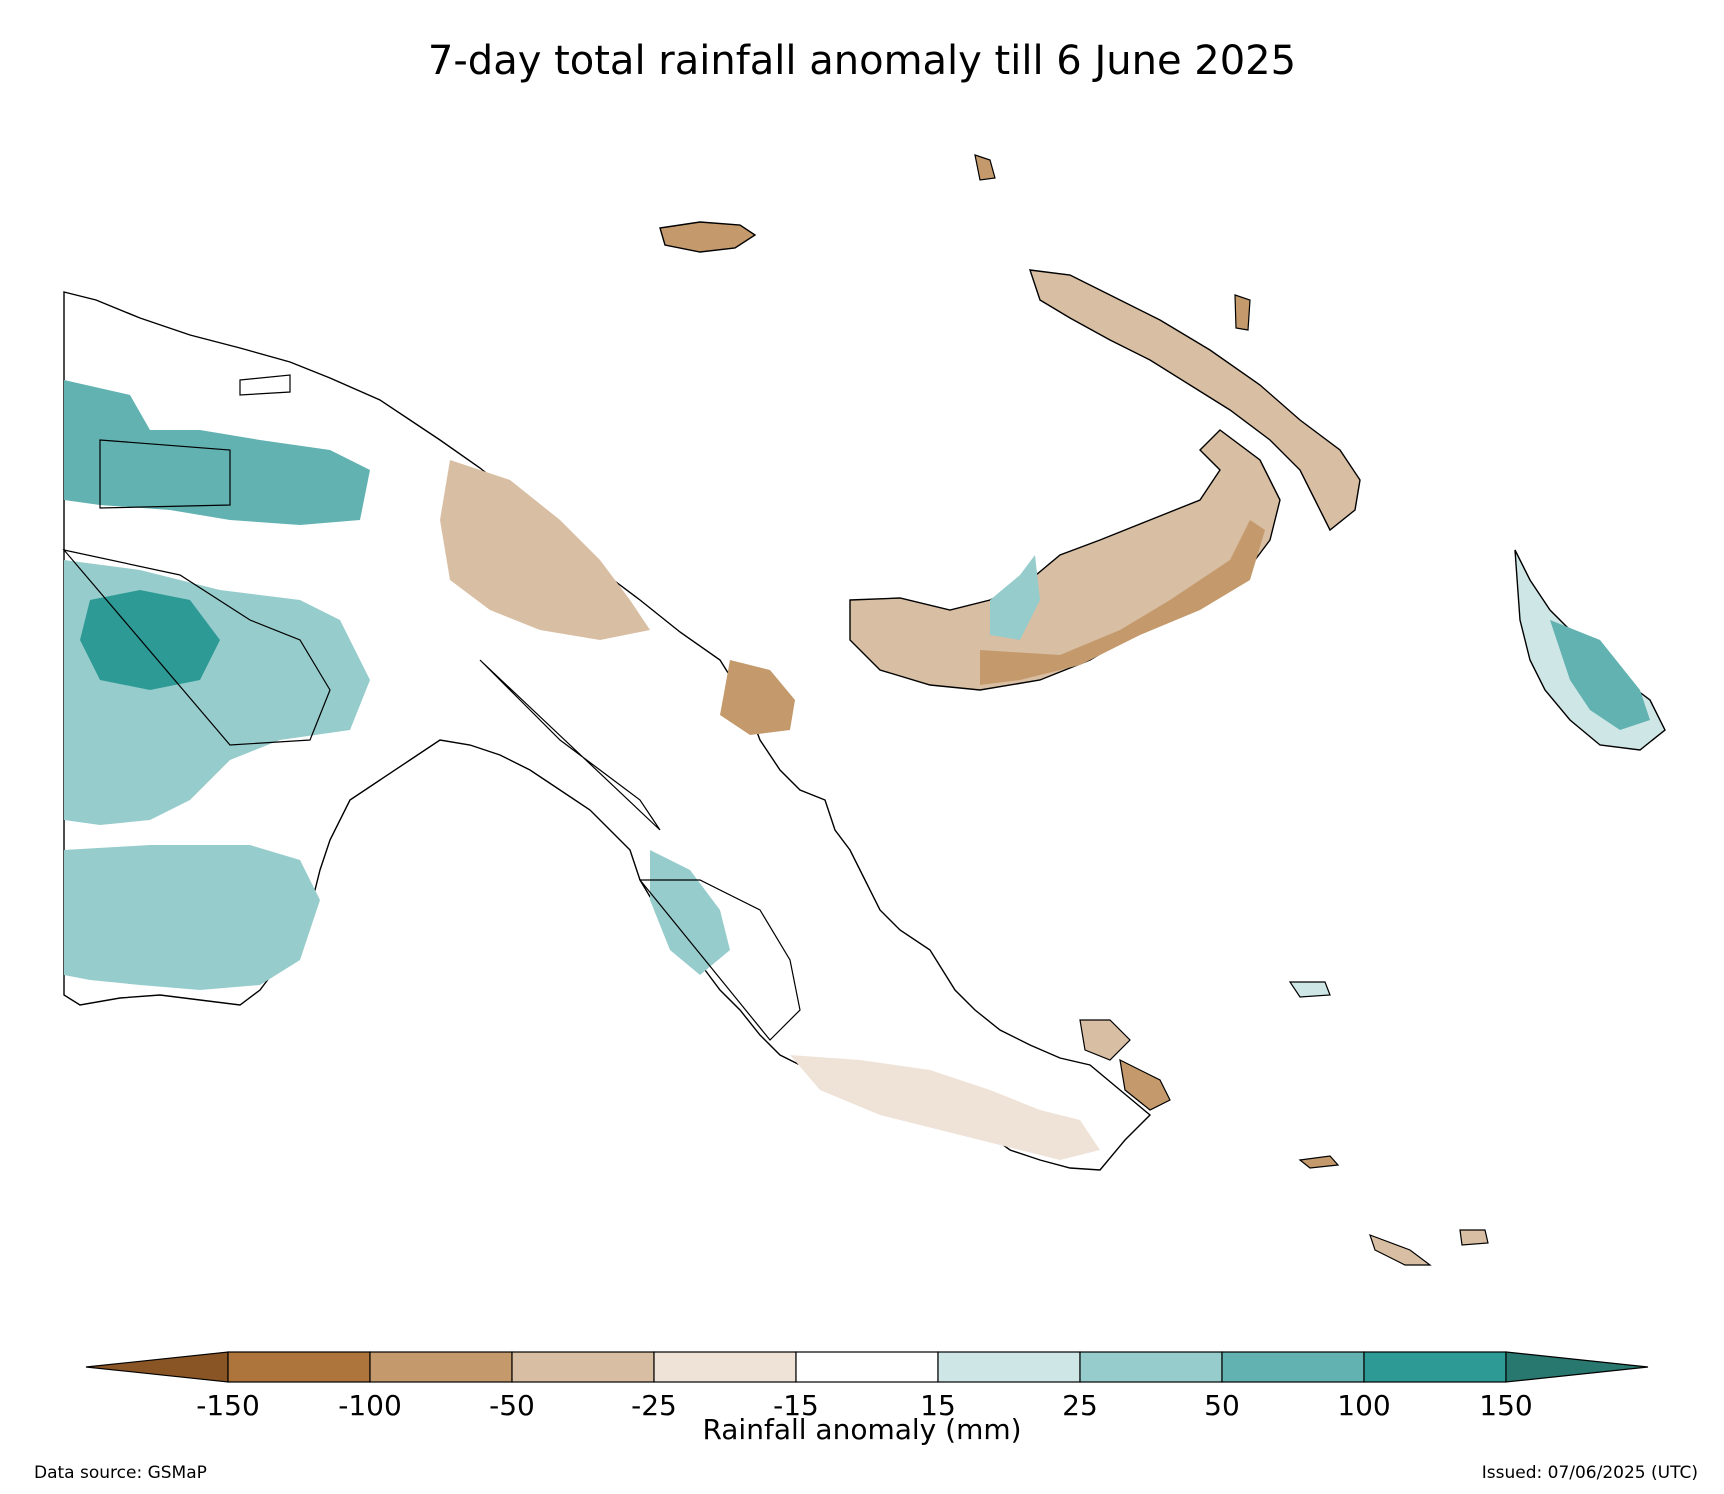 The image size is (1724, 1494). What do you see at coordinates (1222, 1405) in the screenshot?
I see `colorbar-tick-label: 50` at bounding box center [1222, 1405].